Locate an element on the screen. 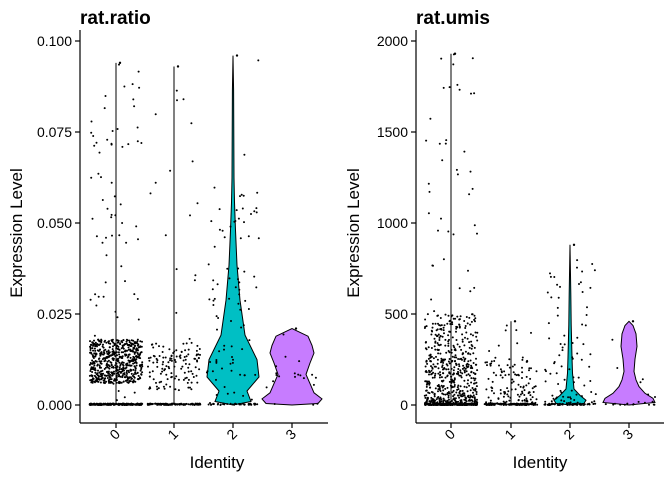 The width and height of the screenshot is (672, 480). y-tick-label: 0.000 is located at coordinates (54, 405).